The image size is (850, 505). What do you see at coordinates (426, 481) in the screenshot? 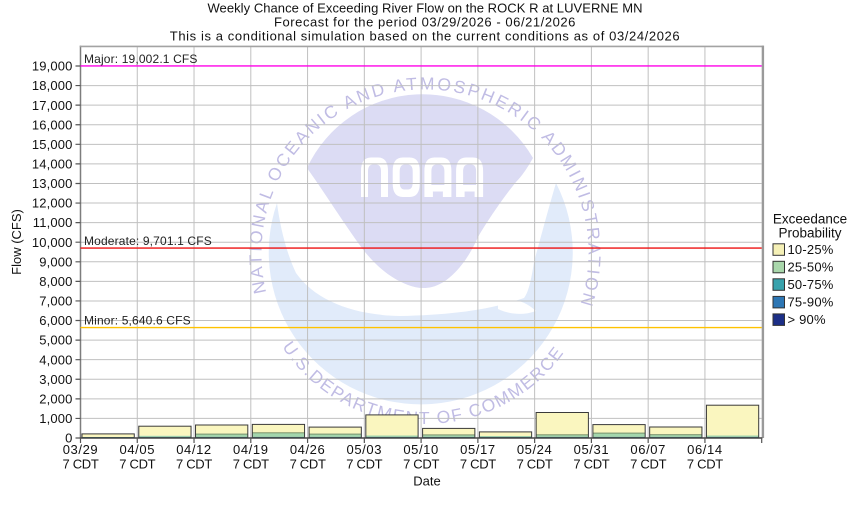
I see `svg-text: Date` at bounding box center [426, 481].